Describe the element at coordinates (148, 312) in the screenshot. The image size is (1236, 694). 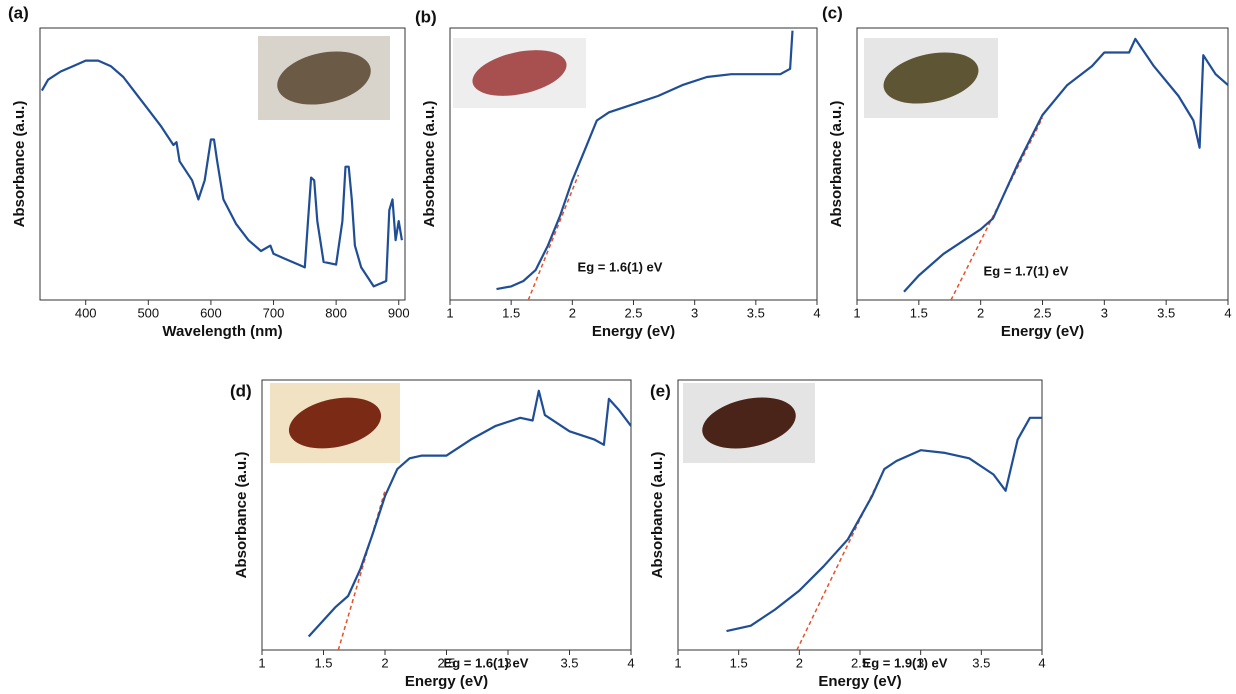
I see `x-tick-label: 500` at that location.